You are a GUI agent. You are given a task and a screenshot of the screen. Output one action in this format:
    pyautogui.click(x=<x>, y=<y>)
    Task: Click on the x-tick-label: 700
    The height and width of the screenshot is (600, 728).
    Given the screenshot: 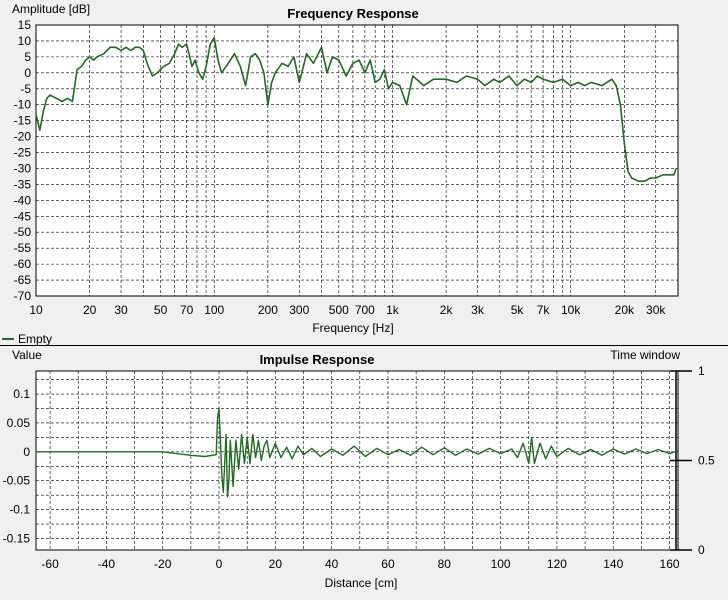 What is the action you would take?
    pyautogui.click(x=365, y=310)
    